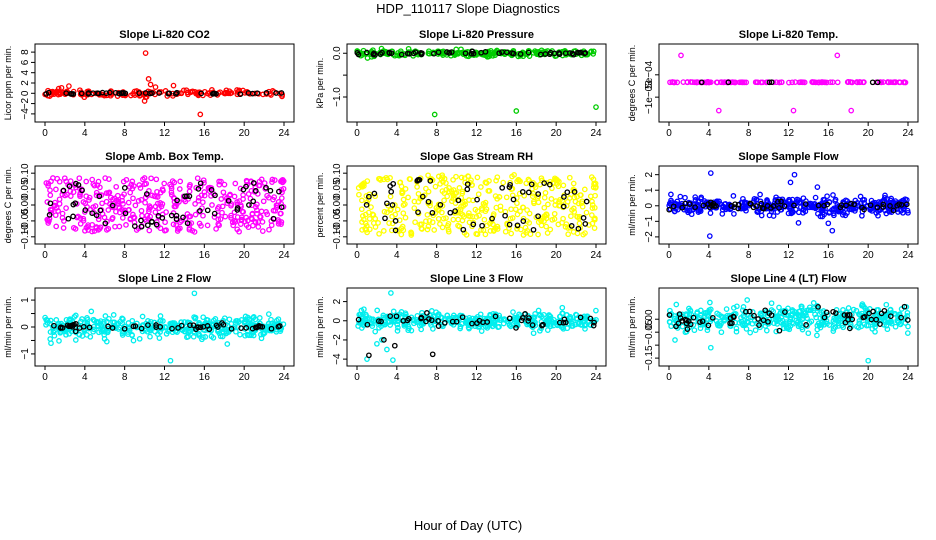 Image resolution: width=936 pixels, height=540 pixels. Describe the element at coordinates (632, 327) in the screenshot. I see `y-axis-label: ml/min per min.` at that location.